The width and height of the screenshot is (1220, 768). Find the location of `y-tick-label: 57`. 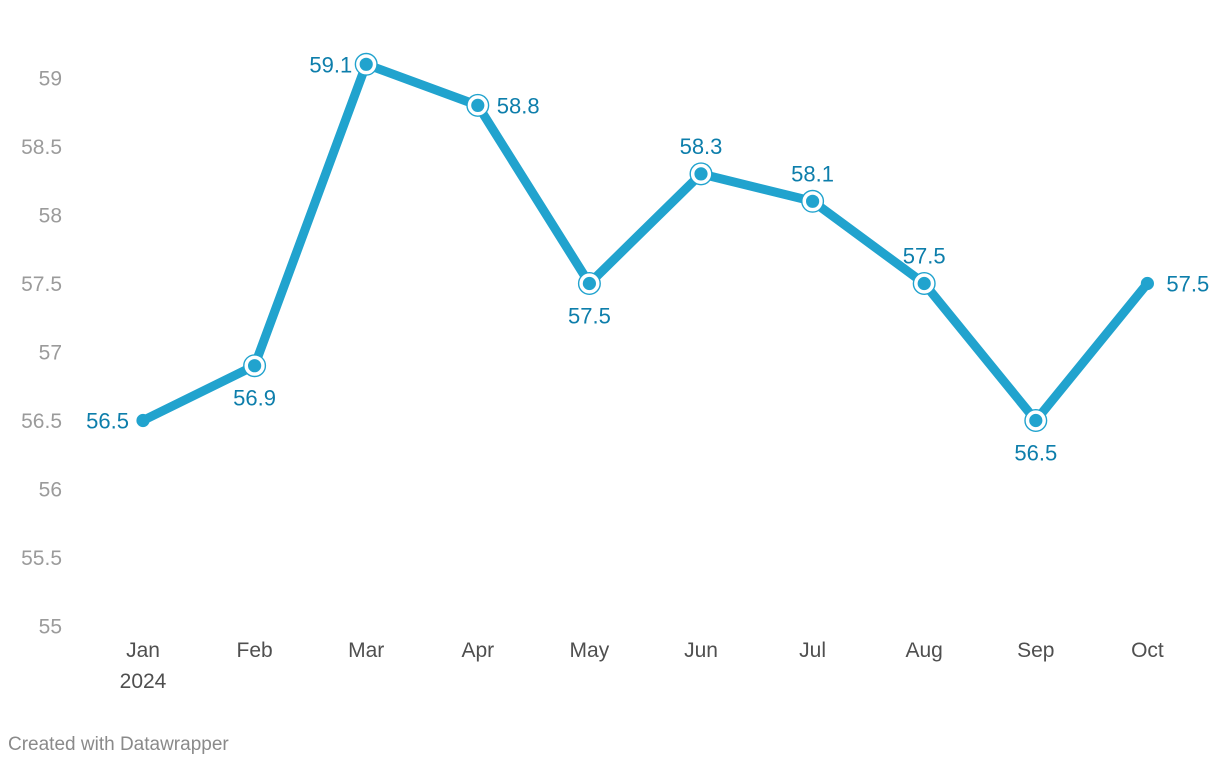

y-tick-label: 57 is located at coordinates (50, 353).